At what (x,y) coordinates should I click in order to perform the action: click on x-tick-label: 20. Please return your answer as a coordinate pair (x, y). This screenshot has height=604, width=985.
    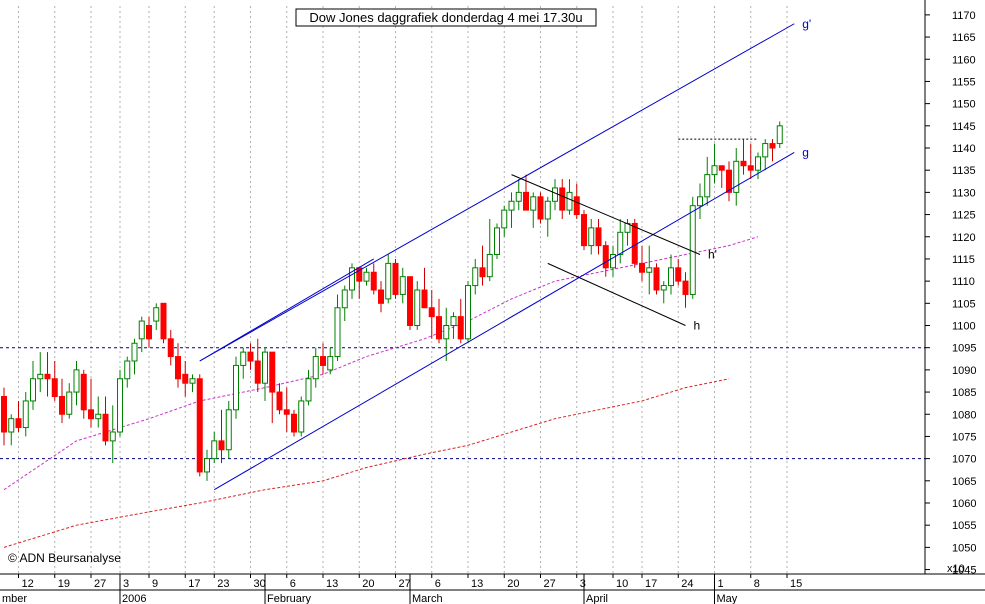
    Looking at the image, I should click on (513, 584).